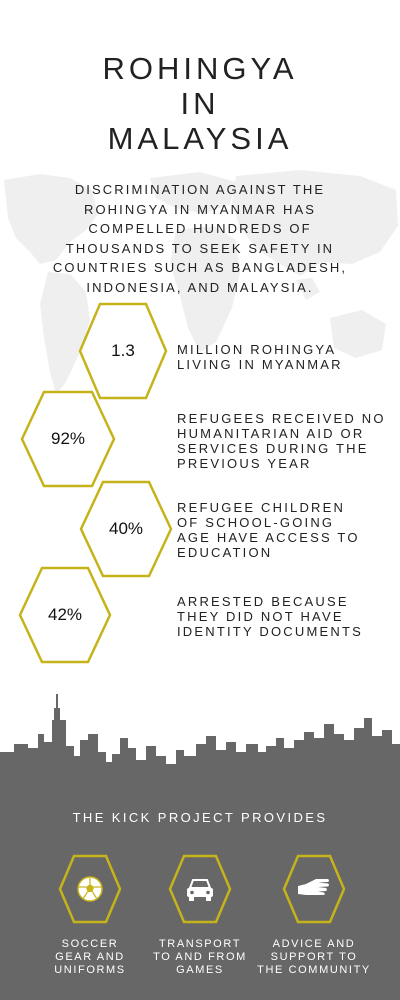 The width and height of the screenshot is (400, 1000). I want to click on car-icon, so click(200, 889).